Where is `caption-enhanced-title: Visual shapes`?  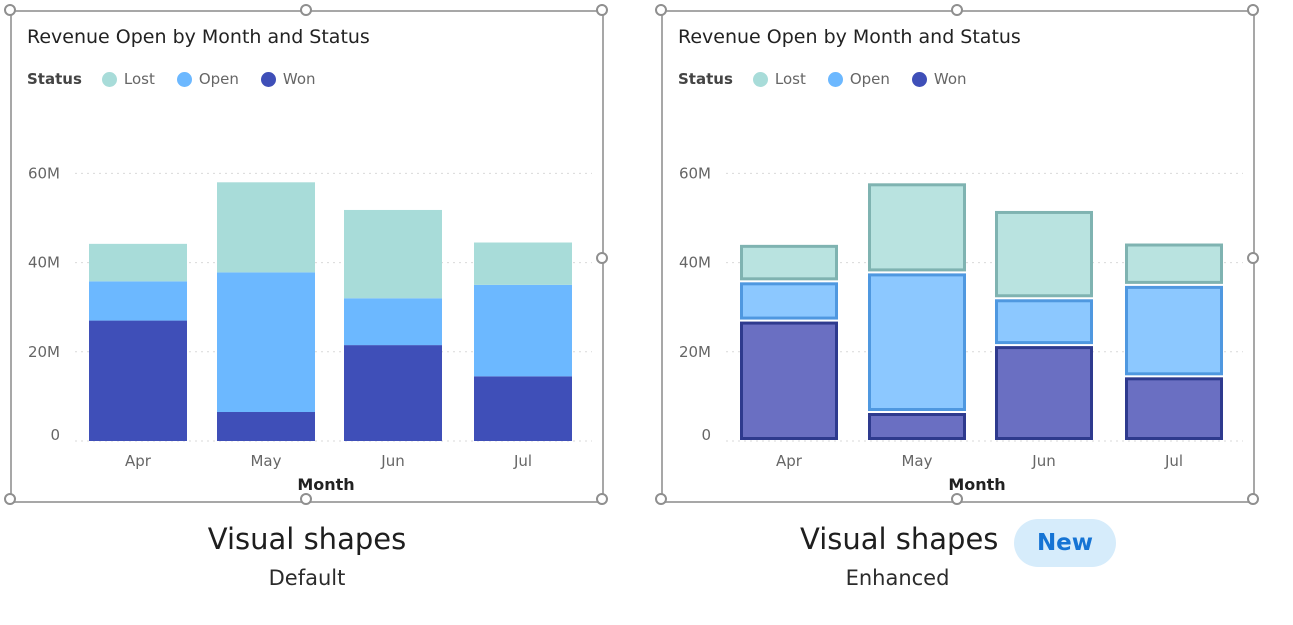
caption-enhanced-title: Visual shapes is located at coordinates (899, 539).